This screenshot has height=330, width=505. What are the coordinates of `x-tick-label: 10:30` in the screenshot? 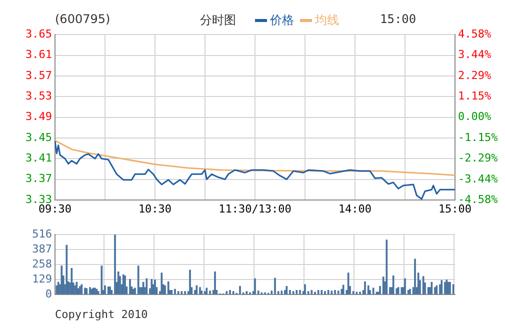 It's located at (155, 209).